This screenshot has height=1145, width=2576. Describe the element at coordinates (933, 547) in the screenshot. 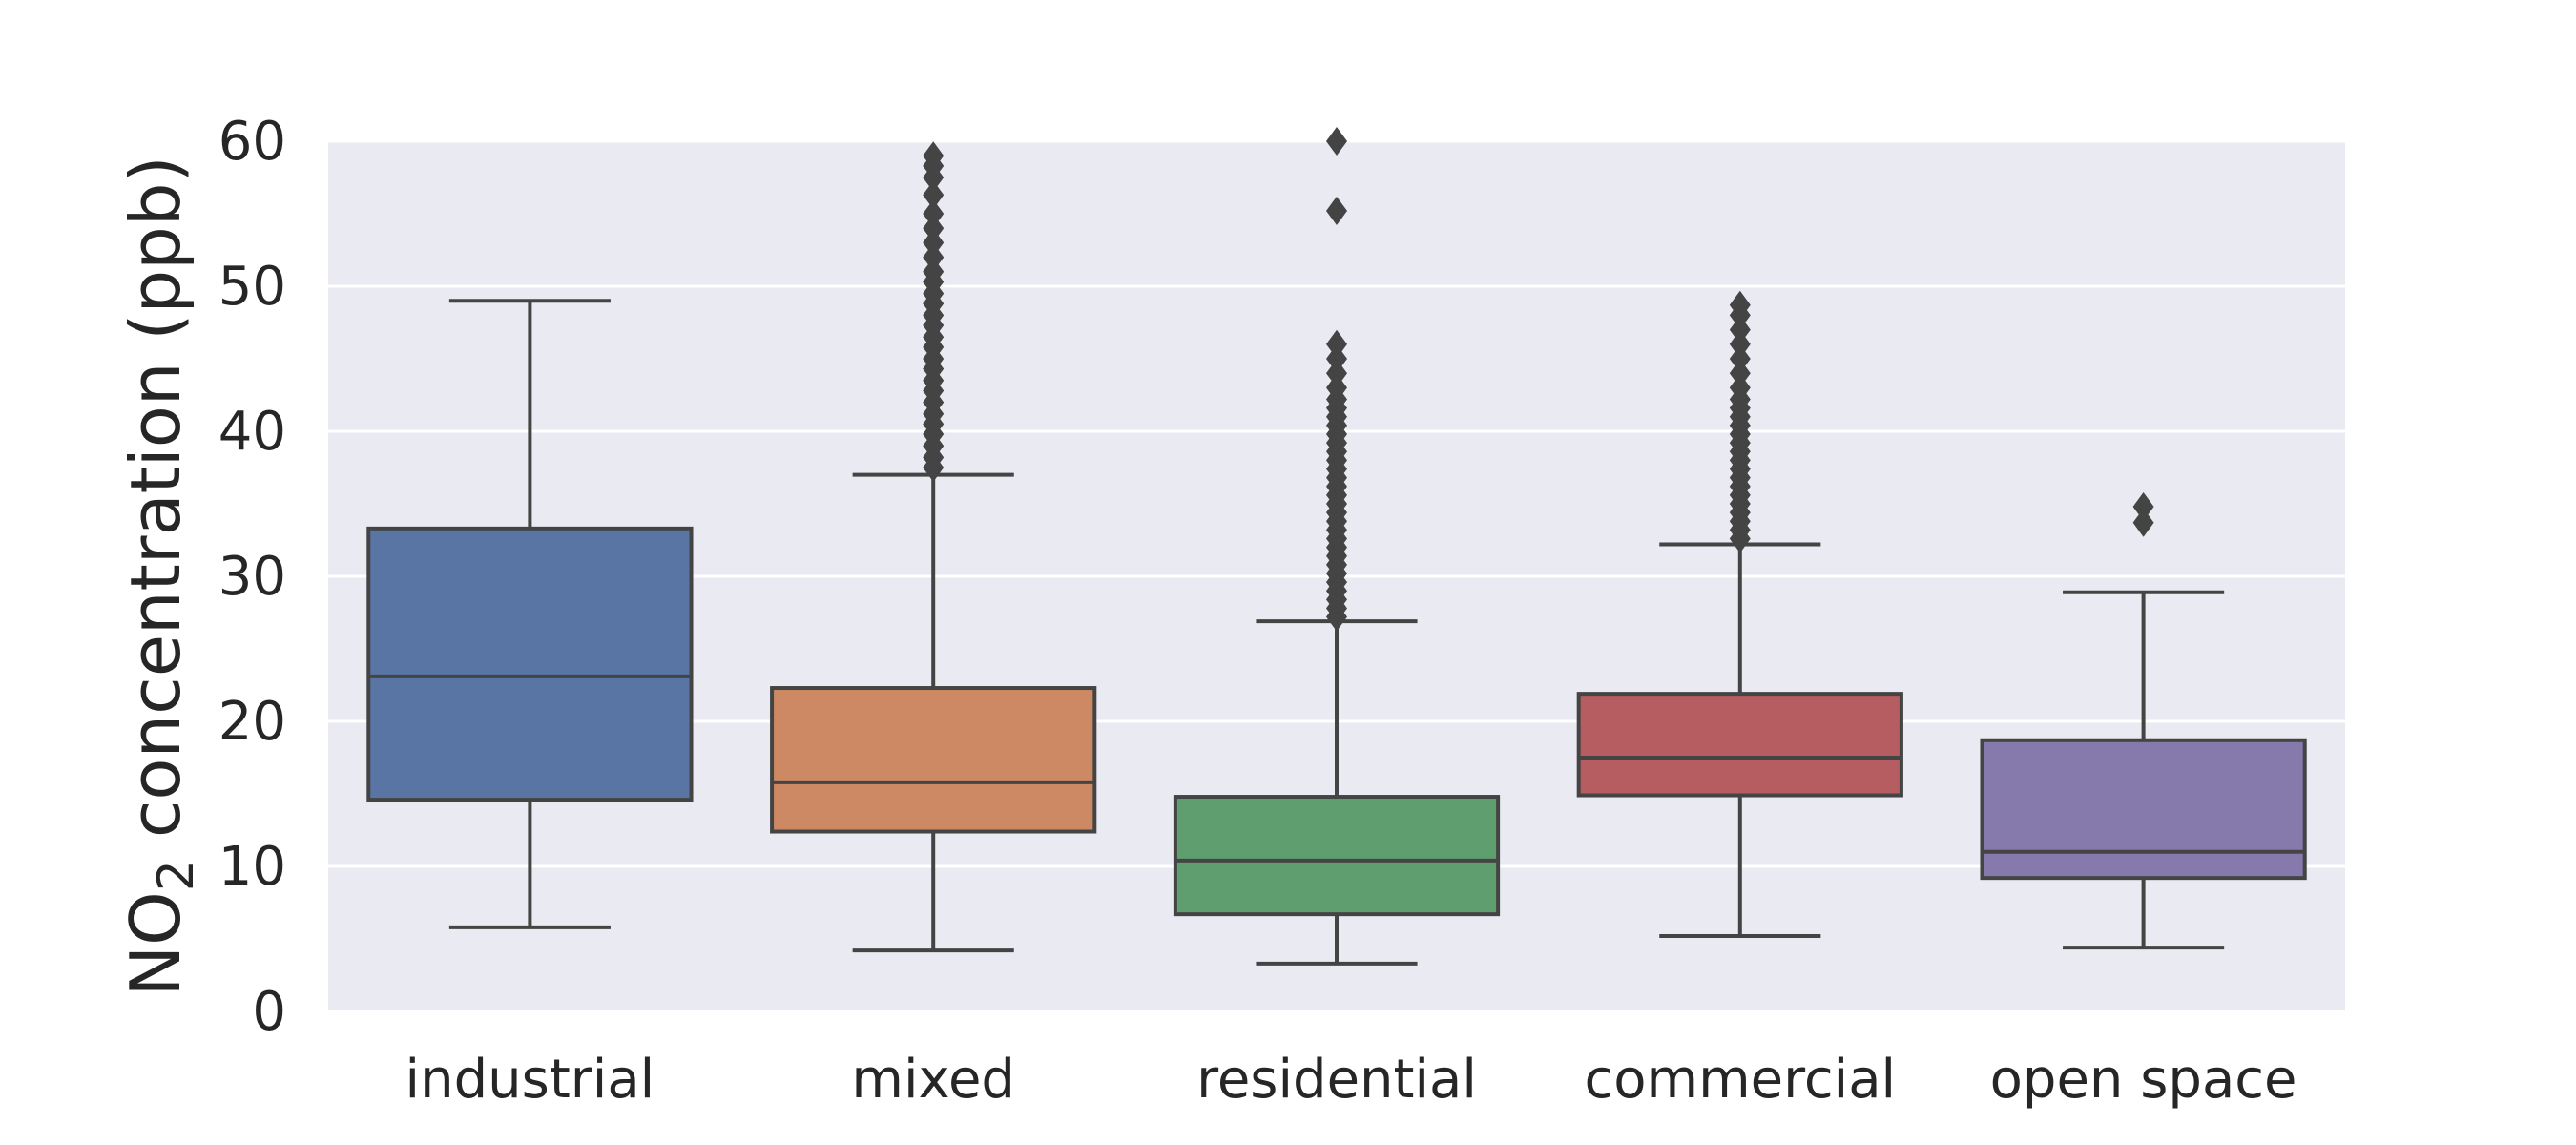

I see `box-mixed` at that location.